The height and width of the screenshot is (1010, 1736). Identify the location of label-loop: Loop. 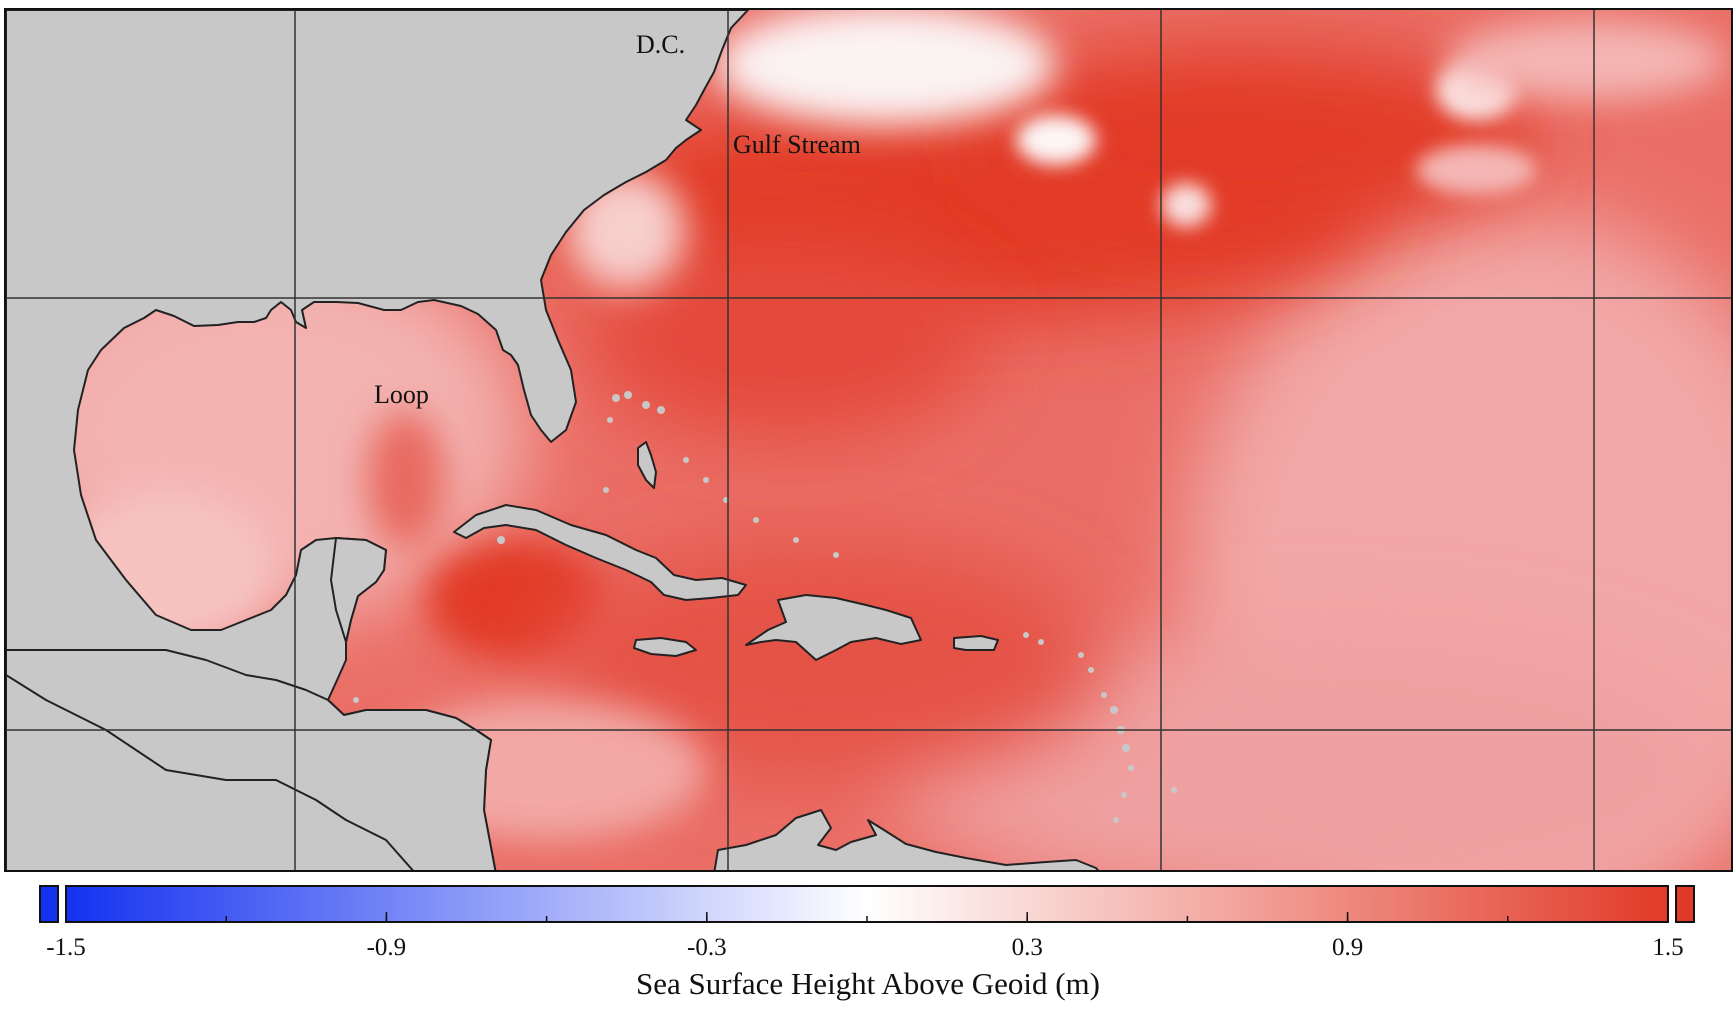
(401, 394).